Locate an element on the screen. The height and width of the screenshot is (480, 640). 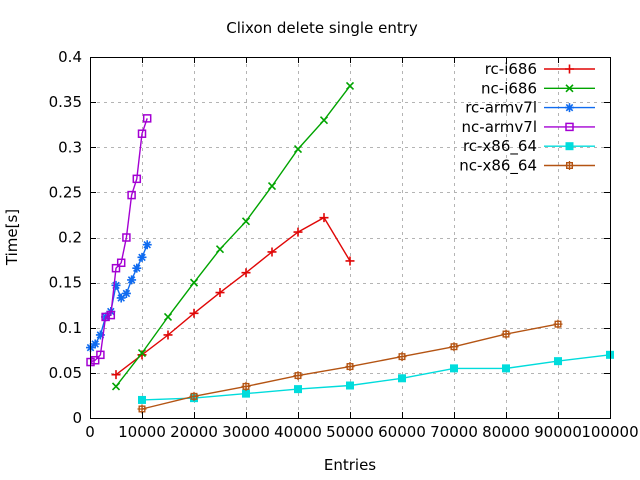
series-rc-i686 is located at coordinates (233, 296).